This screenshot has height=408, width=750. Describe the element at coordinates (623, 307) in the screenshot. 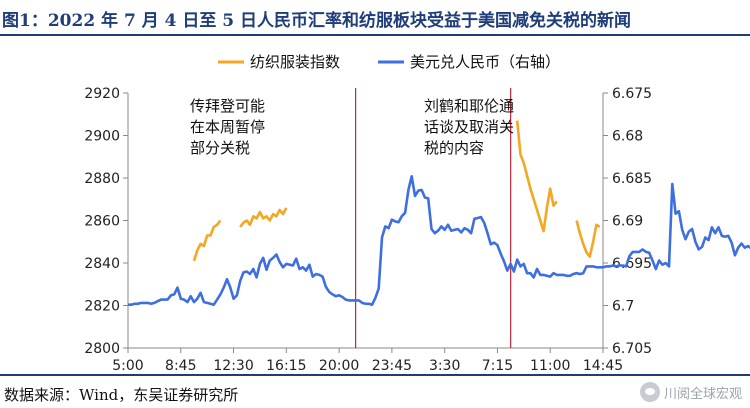

I see `y-right-tick-label: 6.7` at that location.